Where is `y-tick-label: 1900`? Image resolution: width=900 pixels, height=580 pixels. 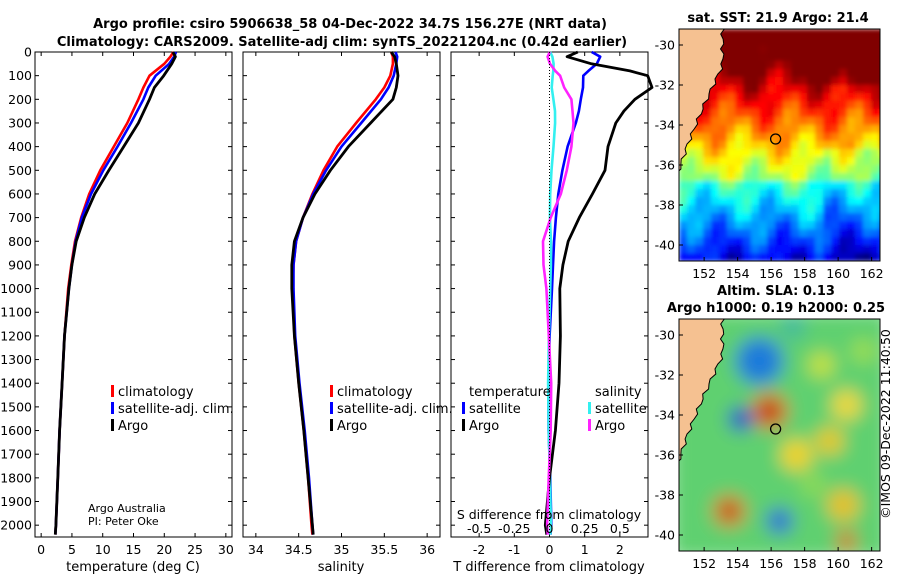 y-tick-label: 1900 is located at coordinates (16, 501).